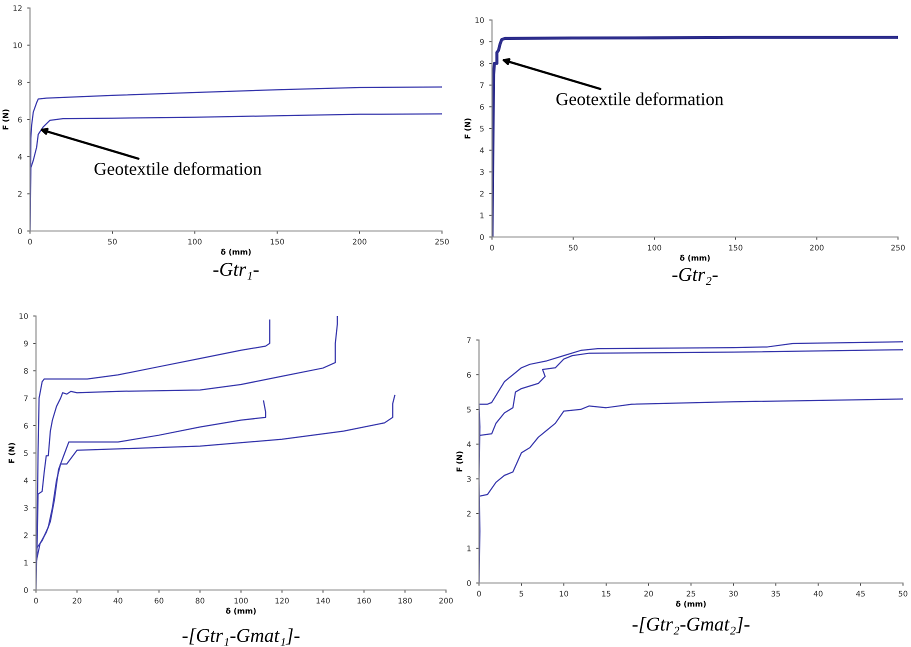  What do you see at coordinates (241, 637) in the screenshot?
I see `text: -[Gtr₁-Gmat₁]-` at bounding box center [241, 637].